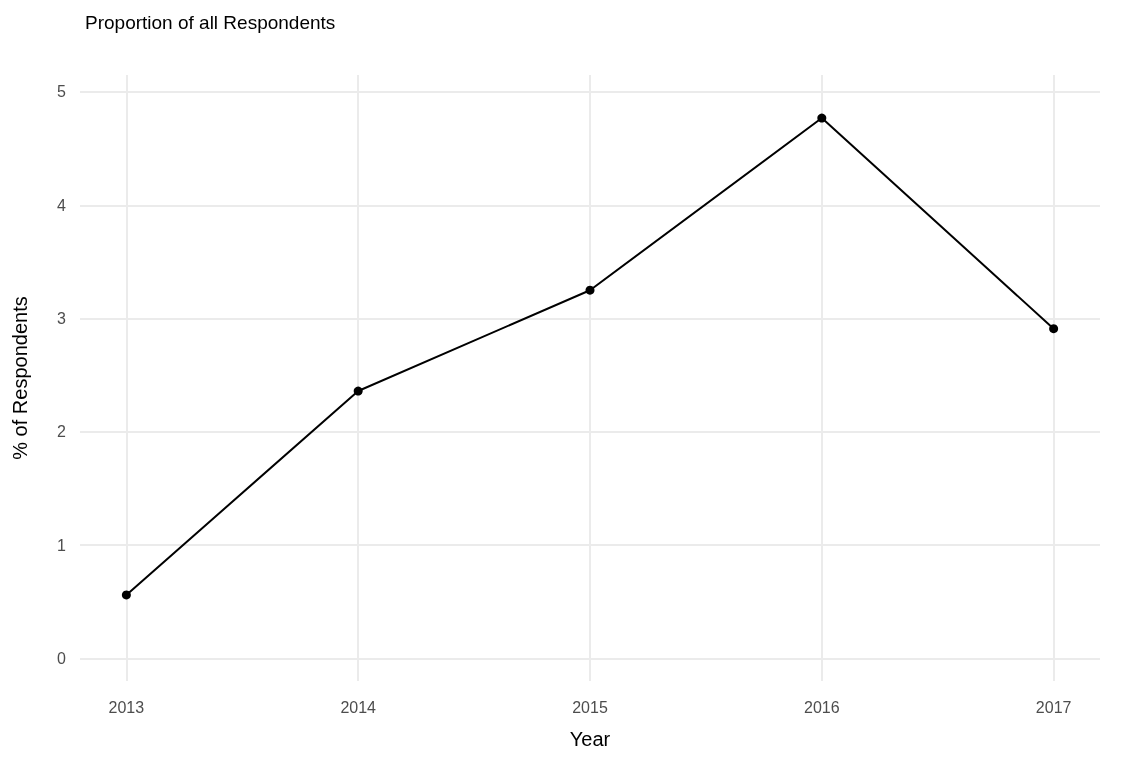 The width and height of the screenshot is (1127, 761). What do you see at coordinates (20, 378) in the screenshot?
I see `y-axis-title: % of Respondents` at bounding box center [20, 378].